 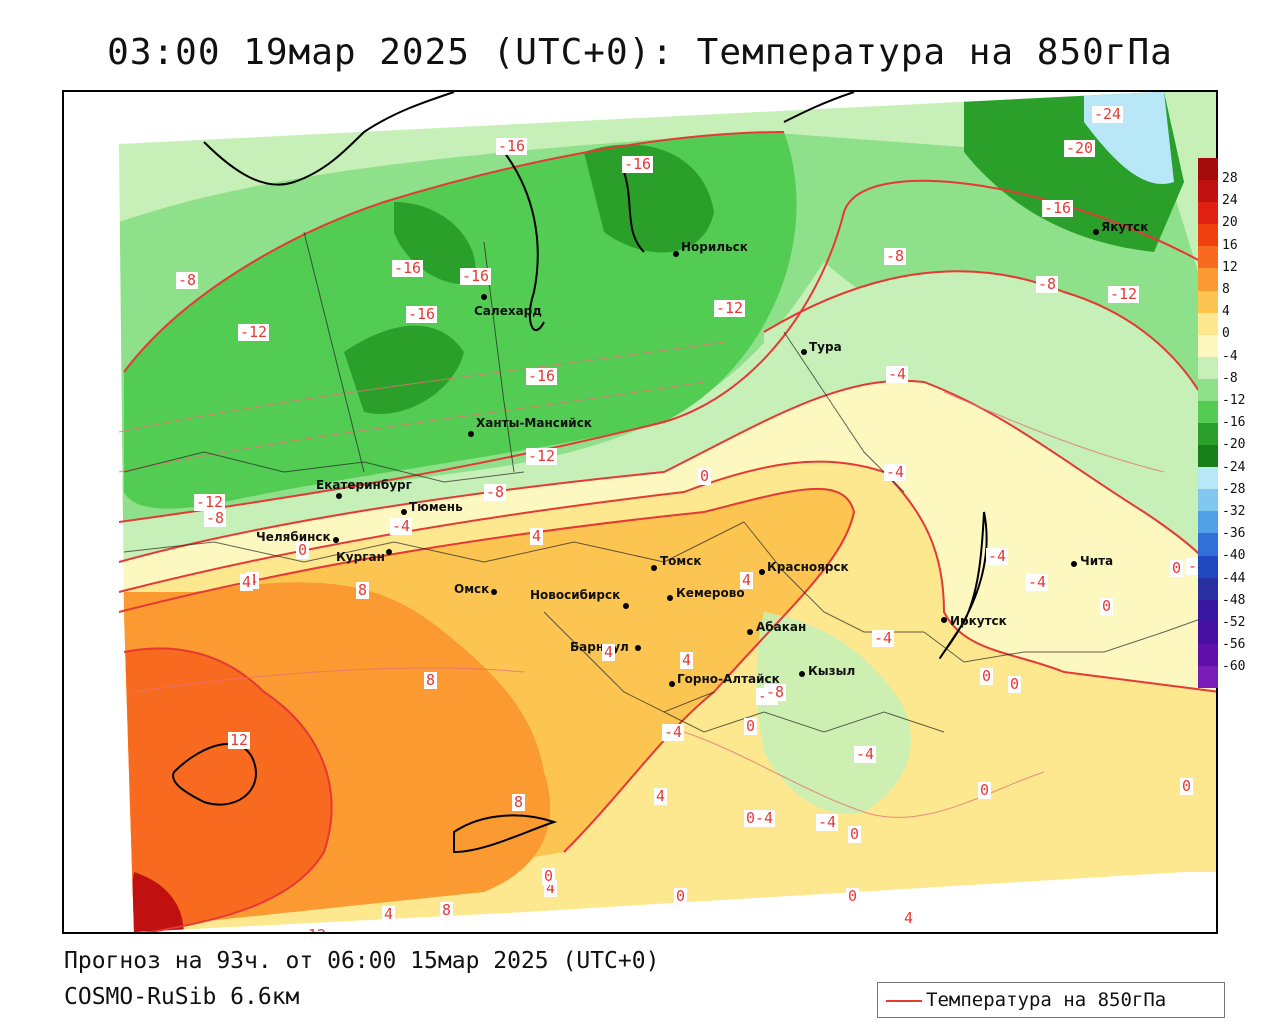 I want to click on city-label: Екатеринбург, so click(x=364, y=485).